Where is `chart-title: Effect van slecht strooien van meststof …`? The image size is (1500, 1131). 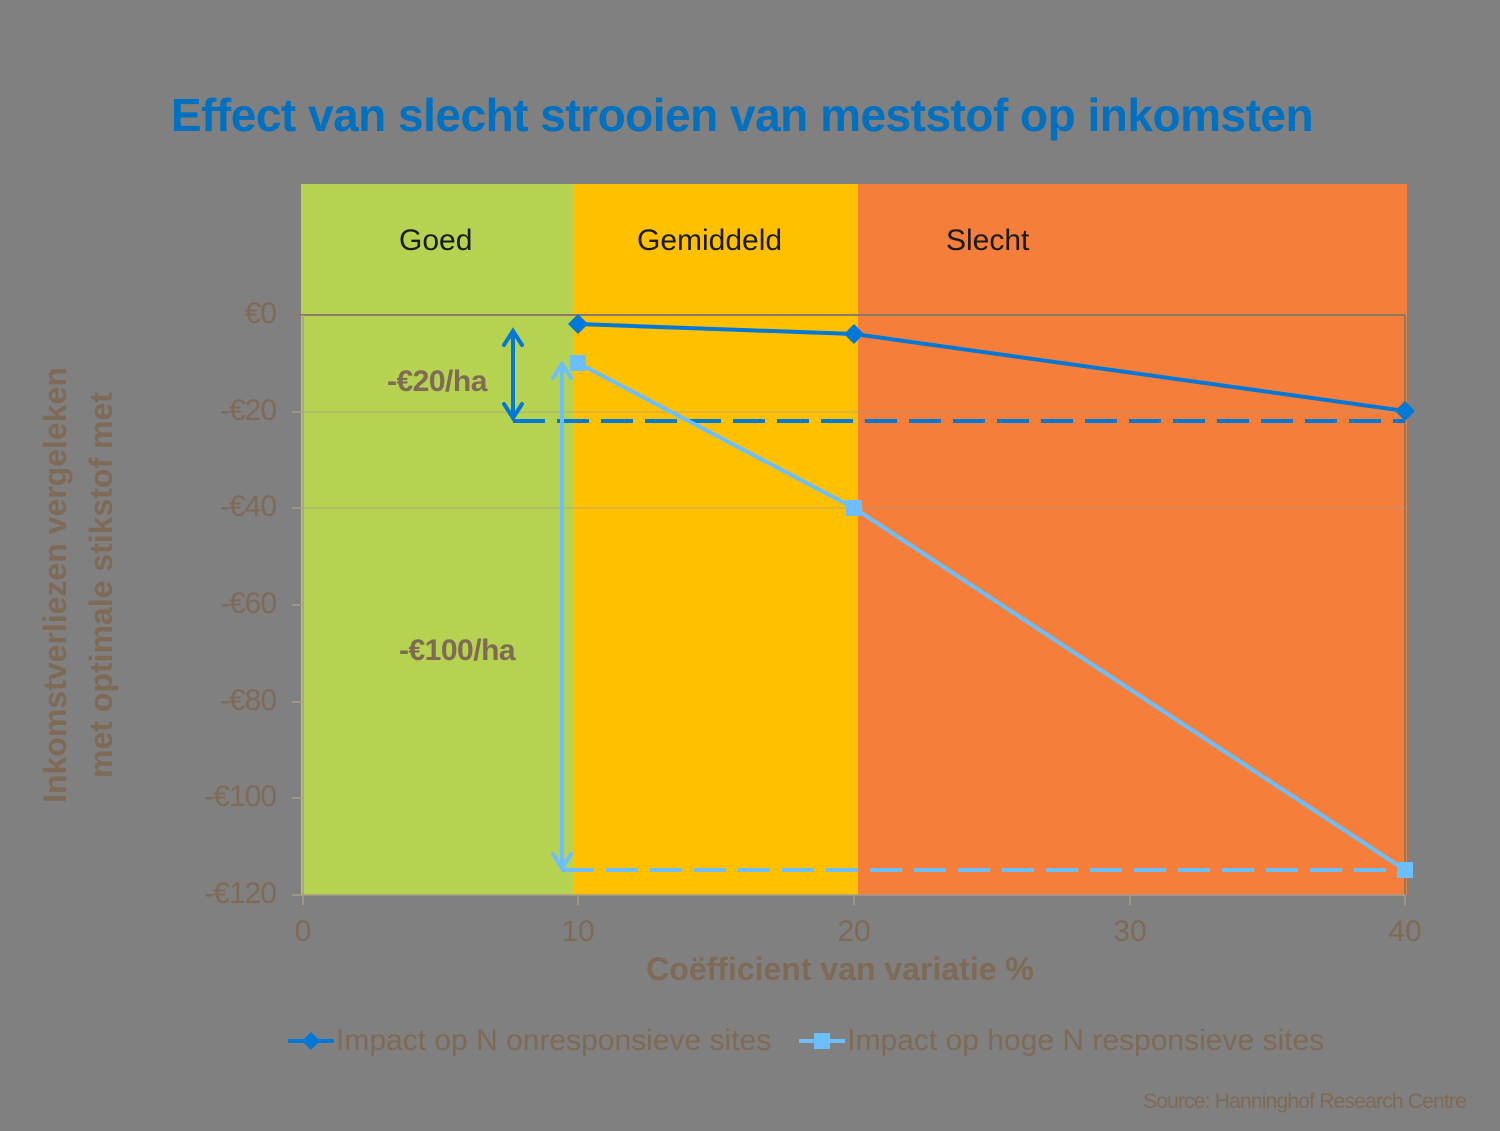
chart-title: Effect van slecht strooien van meststof … is located at coordinates (742, 115).